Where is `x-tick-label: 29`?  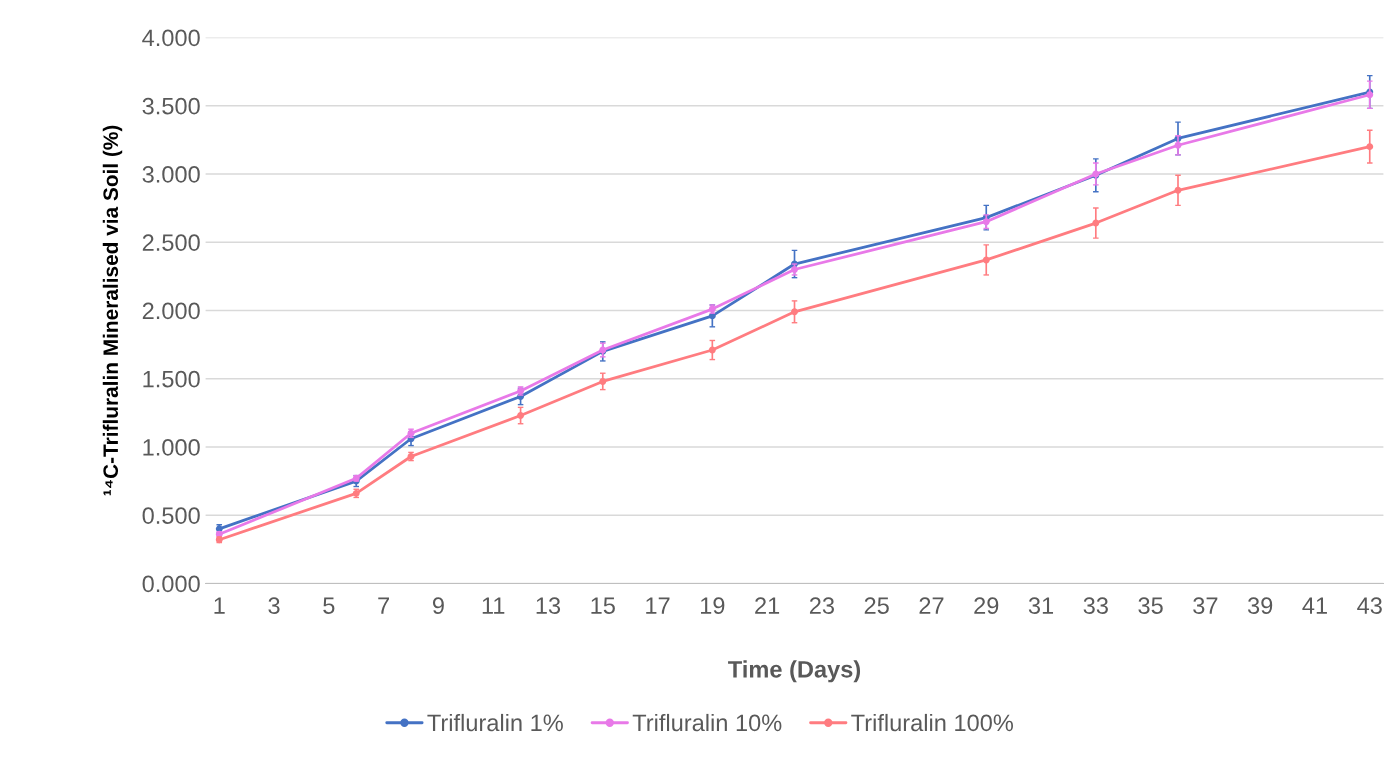 x-tick-label: 29 is located at coordinates (986, 605).